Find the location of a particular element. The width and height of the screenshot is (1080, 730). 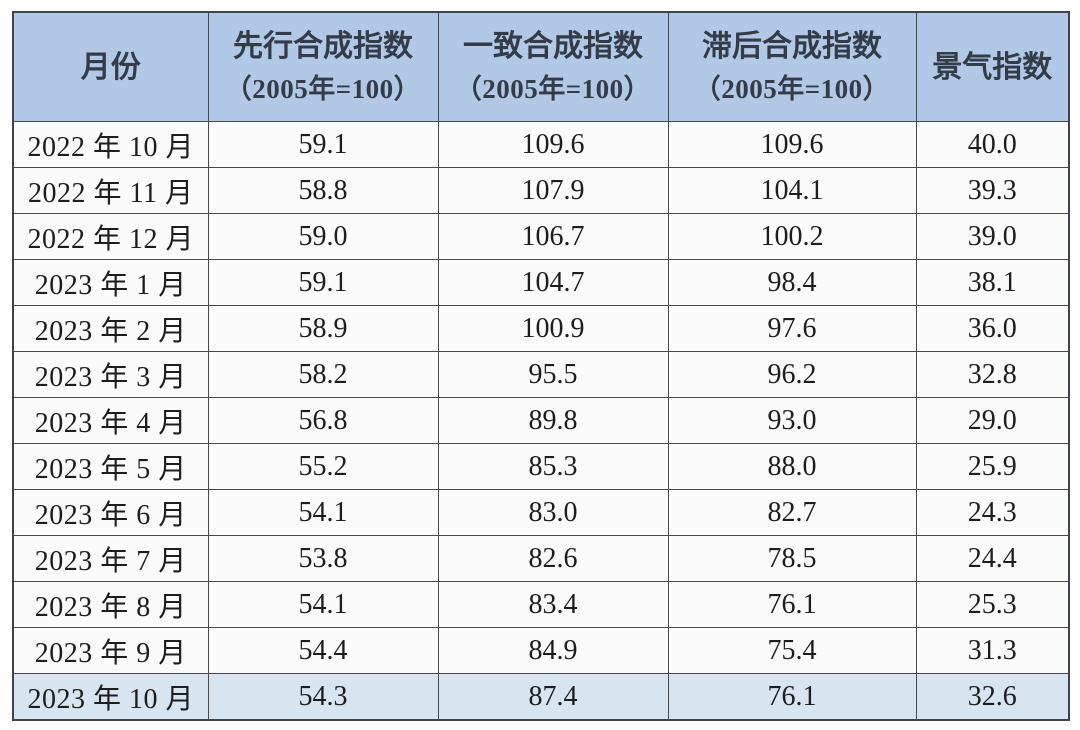

cell-leading: 59.0 is located at coordinates (323, 236).